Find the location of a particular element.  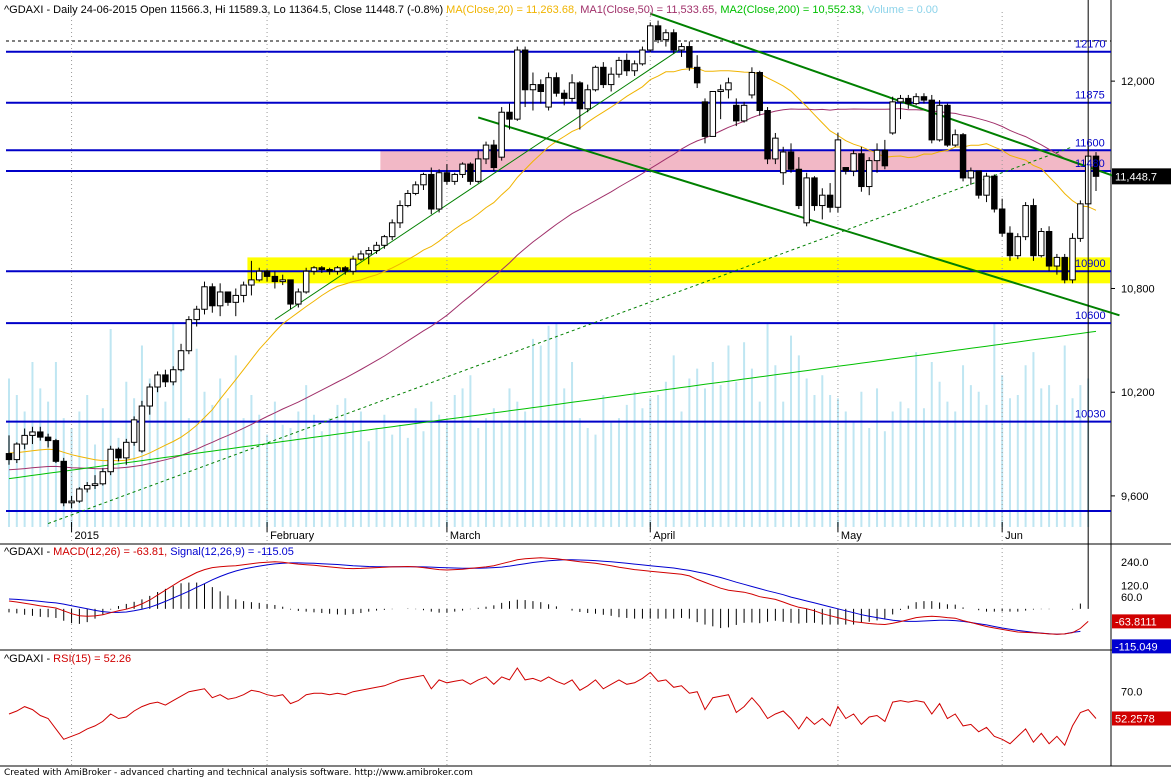

level-label: 12170 is located at coordinates (1090, 45).